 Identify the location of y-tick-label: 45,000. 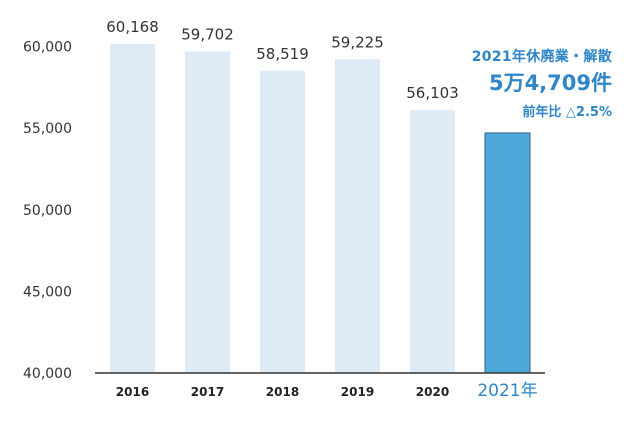
(47, 292).